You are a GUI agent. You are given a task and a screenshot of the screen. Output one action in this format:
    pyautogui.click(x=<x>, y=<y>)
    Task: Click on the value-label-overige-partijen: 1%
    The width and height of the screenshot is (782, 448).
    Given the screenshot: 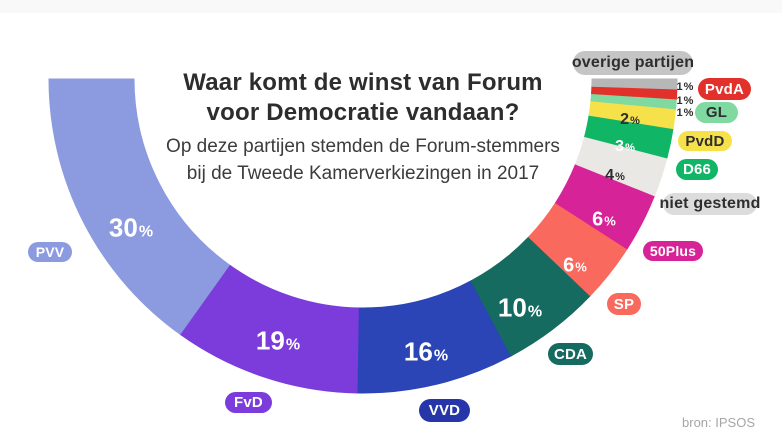 What is the action you would take?
    pyautogui.click(x=685, y=87)
    